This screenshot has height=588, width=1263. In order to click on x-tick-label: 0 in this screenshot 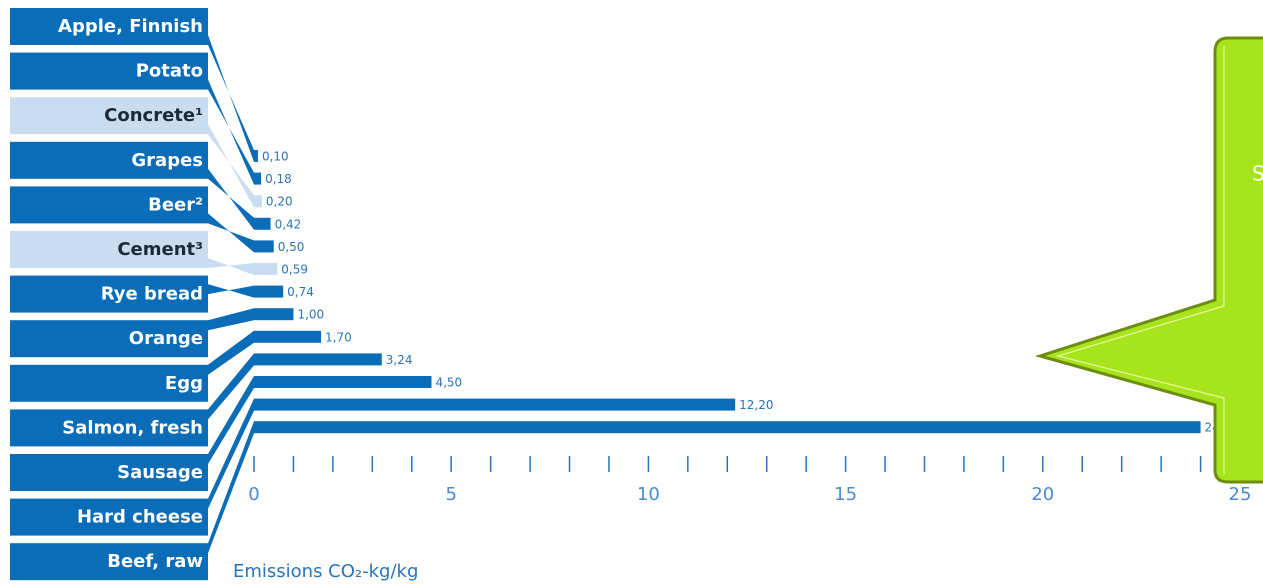, I will do `click(253, 494)`.